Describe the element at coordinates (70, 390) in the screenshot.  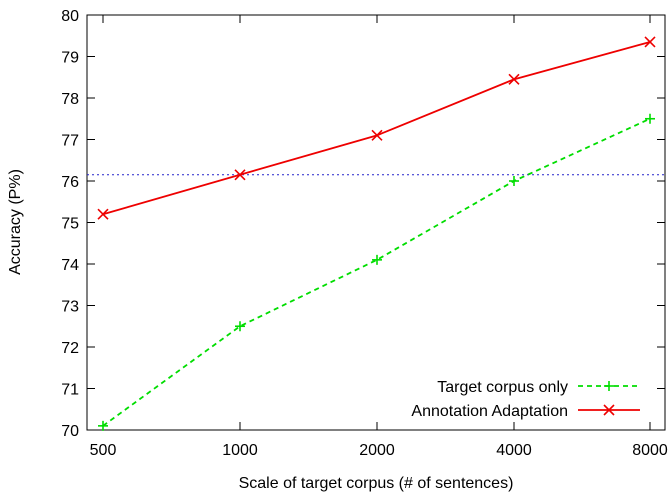
I see `y-tick-label: 71` at that location.